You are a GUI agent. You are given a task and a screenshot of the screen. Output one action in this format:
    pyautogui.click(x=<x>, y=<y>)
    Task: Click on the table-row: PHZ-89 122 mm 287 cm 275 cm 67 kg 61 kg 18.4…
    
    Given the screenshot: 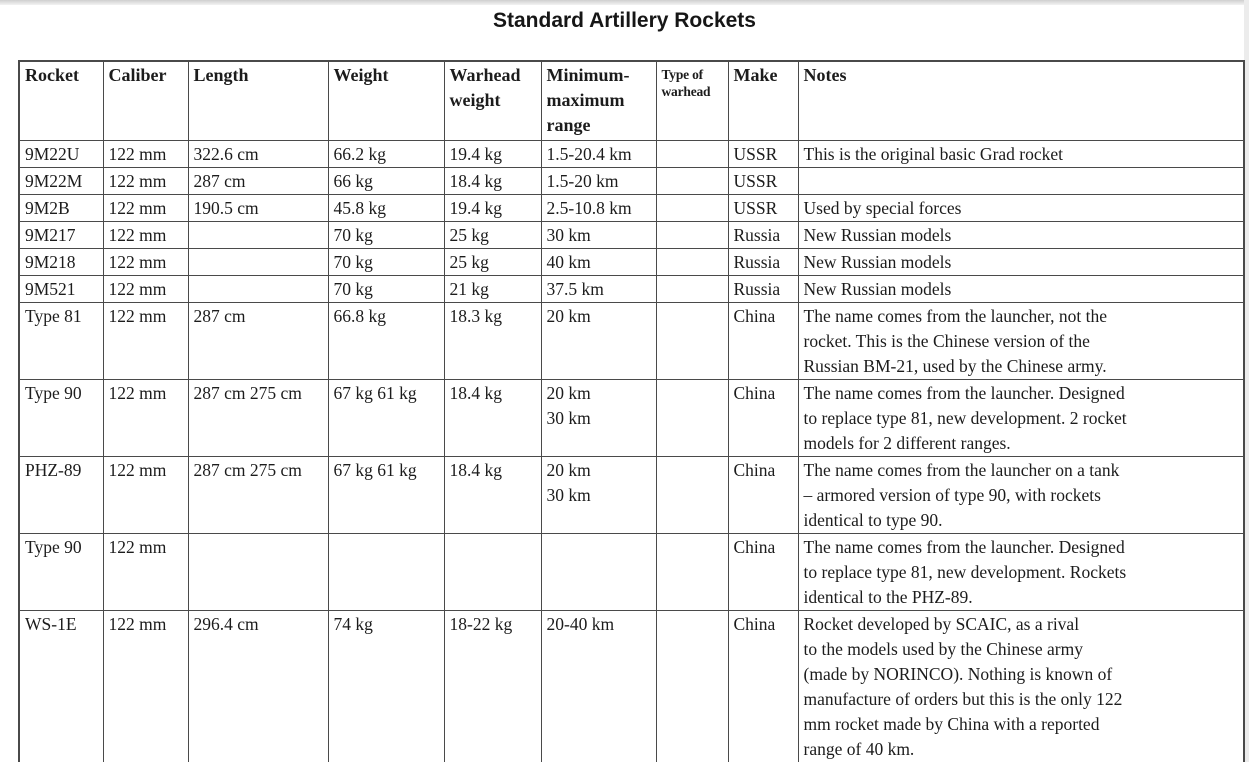 What is the action you would take?
    pyautogui.click(x=631, y=494)
    